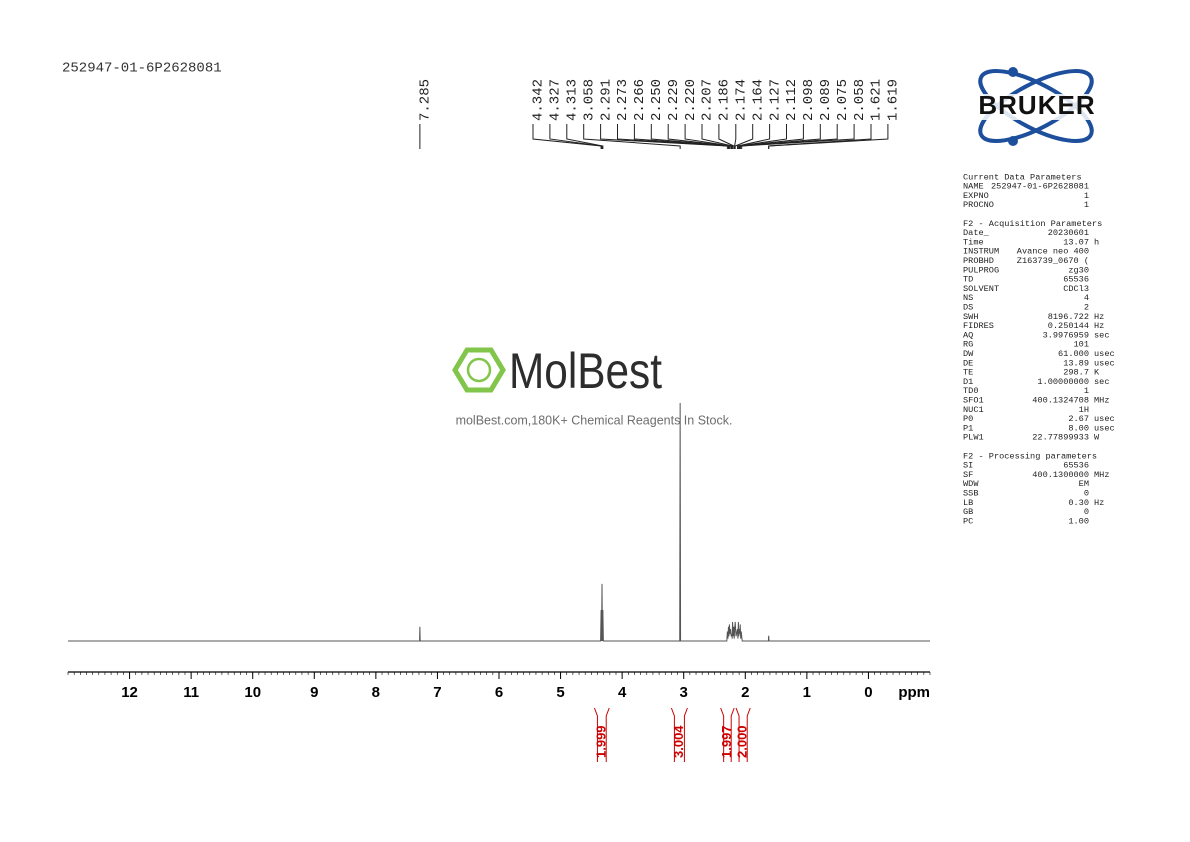  Describe the element at coordinates (1053, 261) in the screenshot. I see `parameter-value: Z163739_0670 (` at that location.